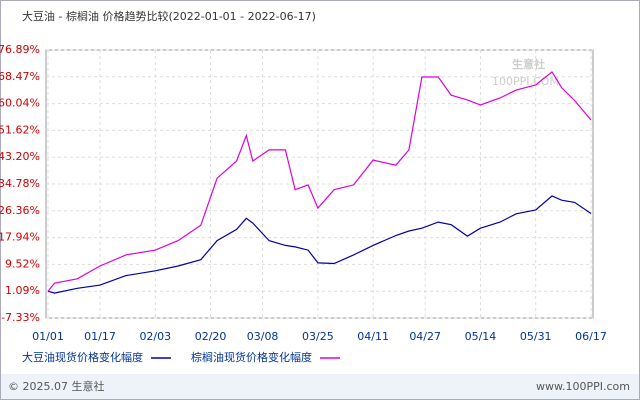 This screenshot has width=640, height=400. What do you see at coordinates (22, 290) in the screenshot?
I see `y-tick-label: 1.09%` at bounding box center [22, 290].